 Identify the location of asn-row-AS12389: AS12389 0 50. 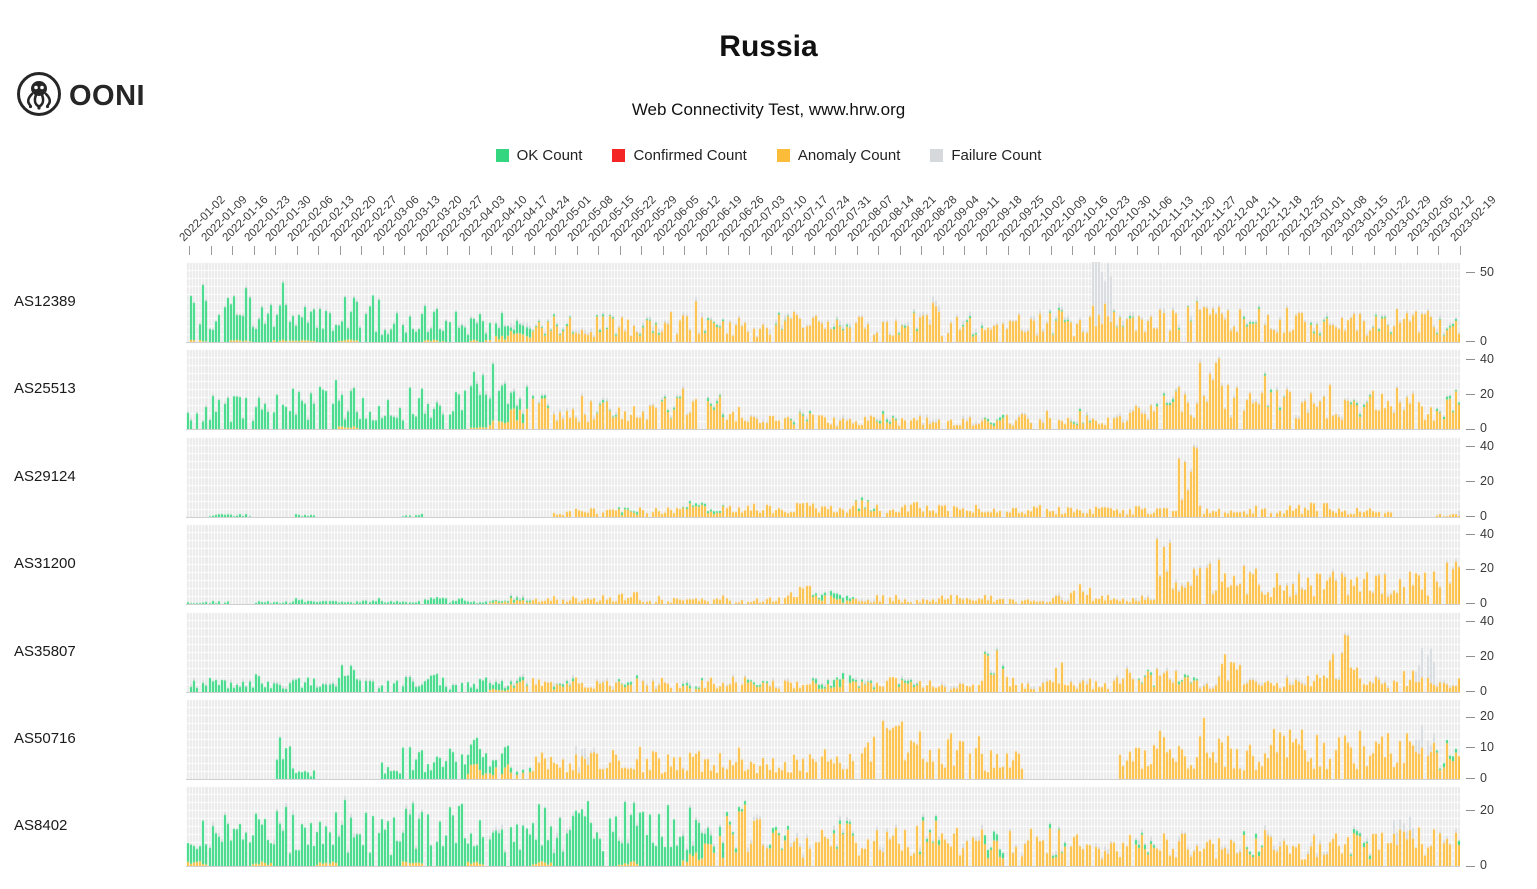
(768, 305).